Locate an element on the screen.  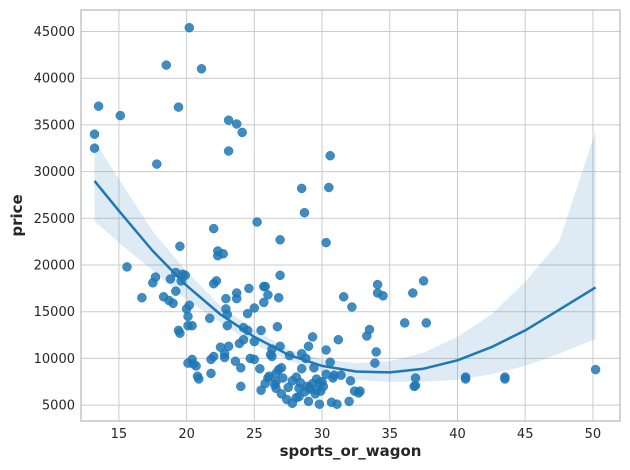
x-tick-label: 45 is located at coordinates (525, 434).